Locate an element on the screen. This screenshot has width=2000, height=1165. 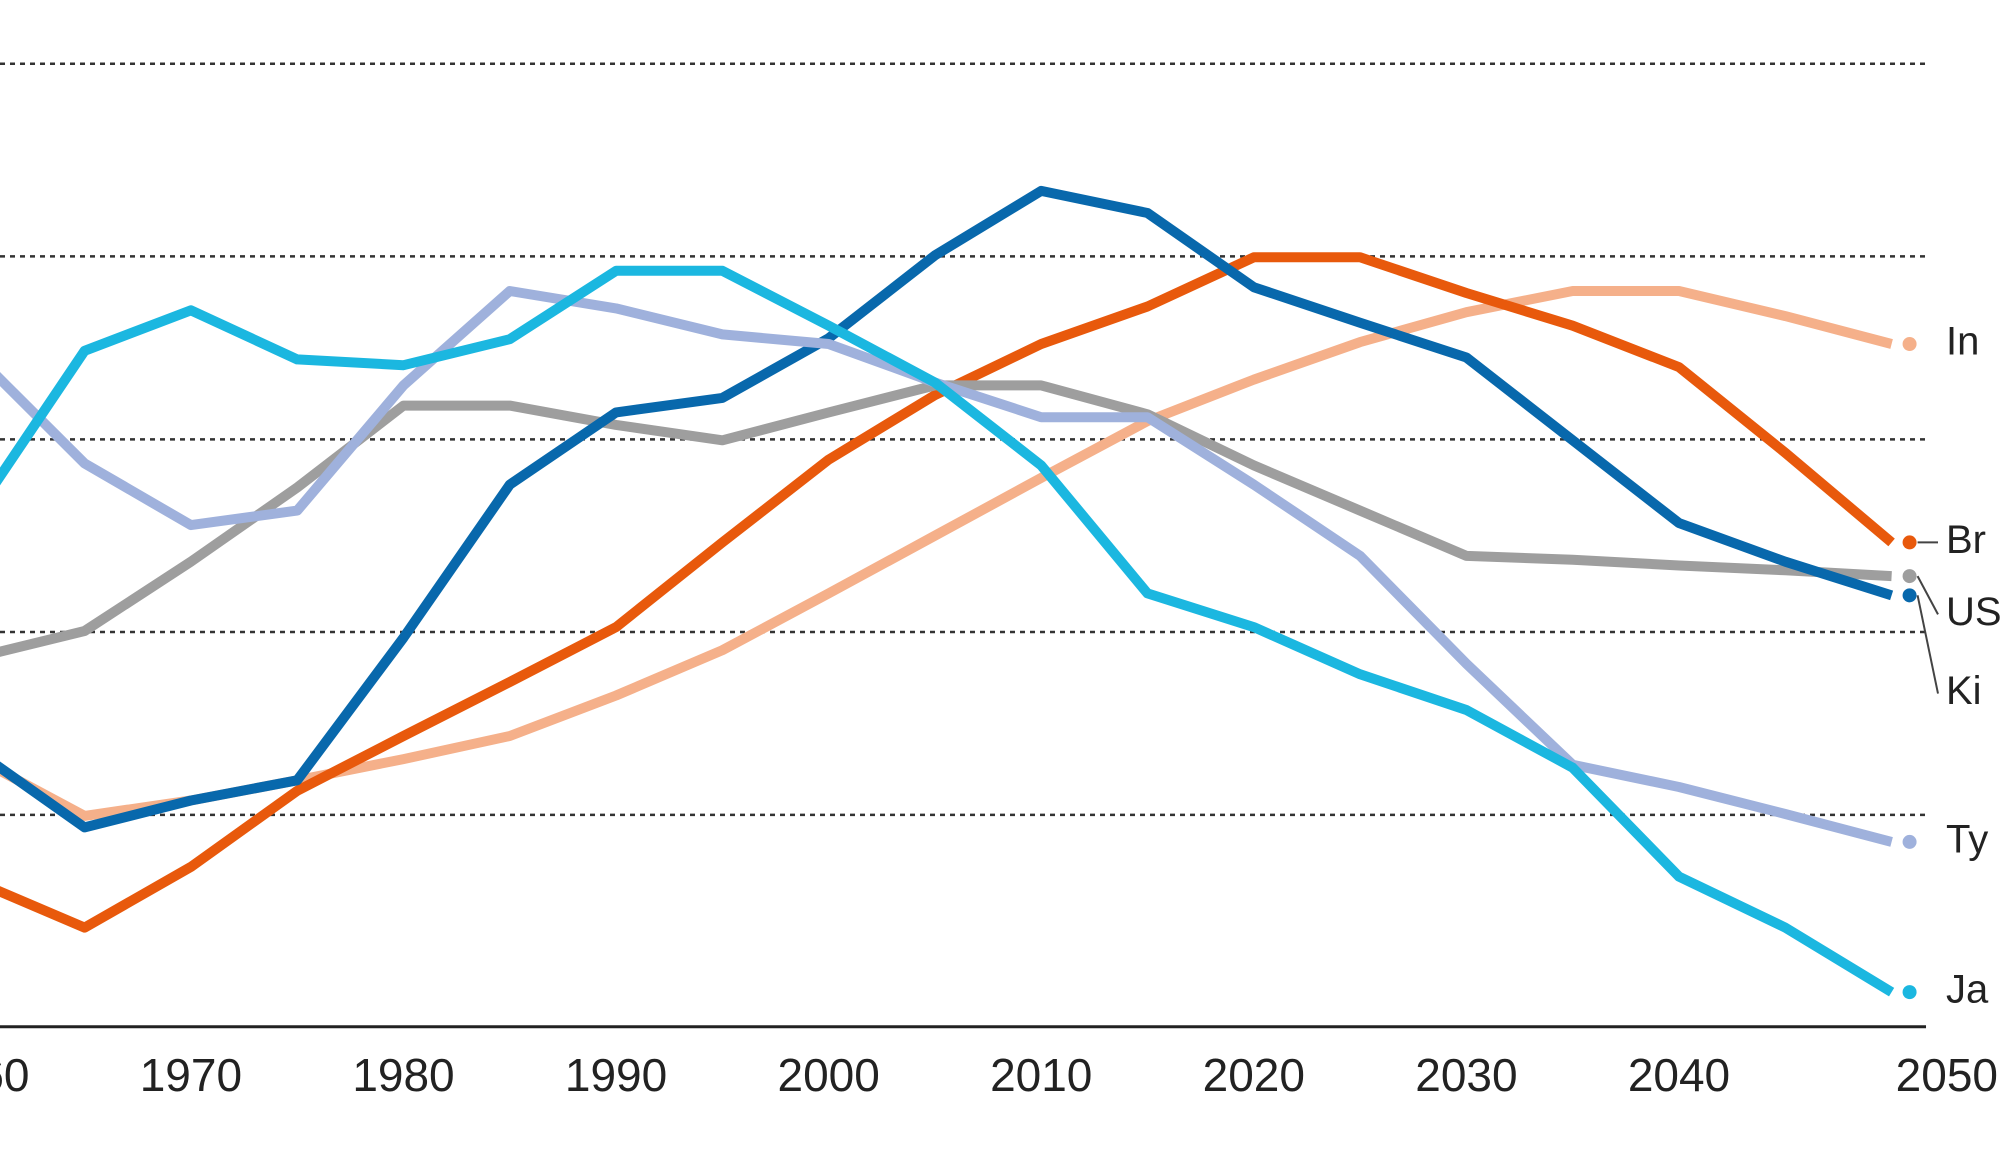
x-tick-label: 2040 is located at coordinates (1679, 1075).